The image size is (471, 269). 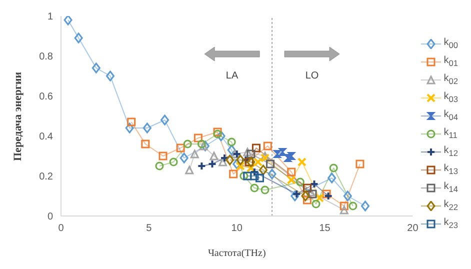 What do you see at coordinates (451, 98) in the screenshot?
I see `legend-label: k$_{03}$` at bounding box center [451, 98].